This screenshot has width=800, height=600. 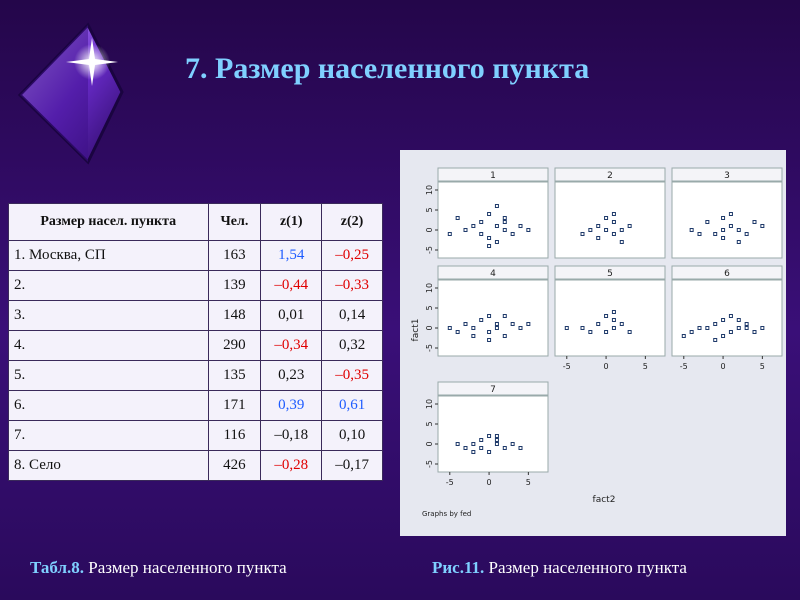 I want to click on table-cell: –0,28, so click(x=291, y=465).